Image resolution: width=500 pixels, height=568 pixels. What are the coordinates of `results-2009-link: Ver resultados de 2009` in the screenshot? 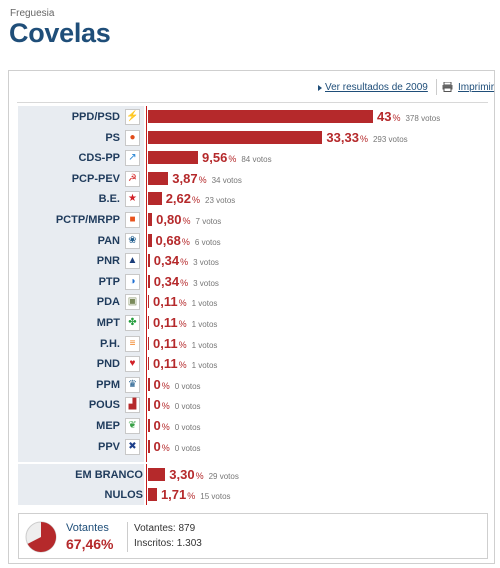 It's located at (376, 87).